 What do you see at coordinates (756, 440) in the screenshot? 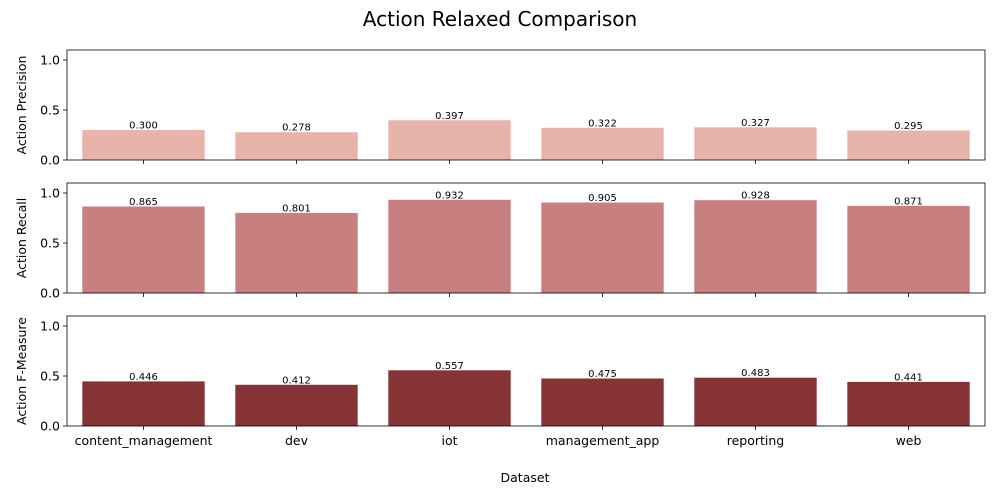
I see `x-tick-label-5: reporting` at bounding box center [756, 440].